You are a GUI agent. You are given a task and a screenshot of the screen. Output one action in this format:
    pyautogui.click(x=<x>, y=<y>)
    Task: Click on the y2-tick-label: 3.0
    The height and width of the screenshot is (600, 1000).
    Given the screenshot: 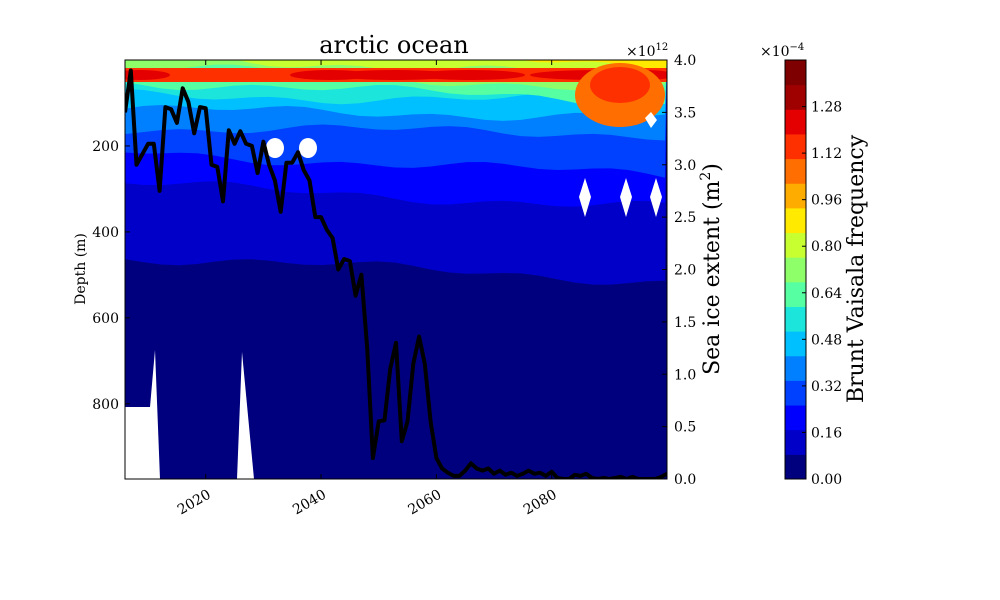 What is the action you would take?
    pyautogui.click(x=685, y=166)
    